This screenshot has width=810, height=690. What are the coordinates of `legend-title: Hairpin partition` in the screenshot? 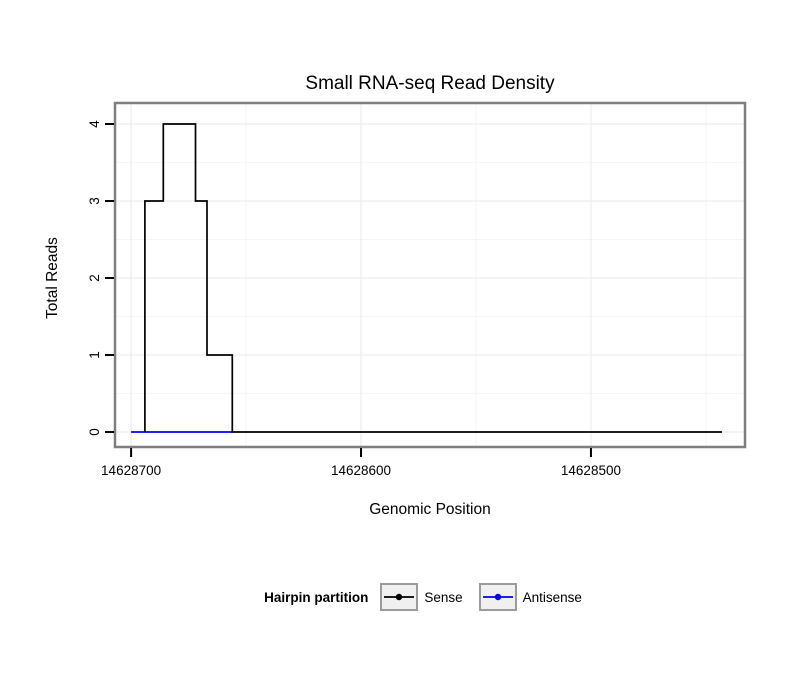 It's located at (316, 597).